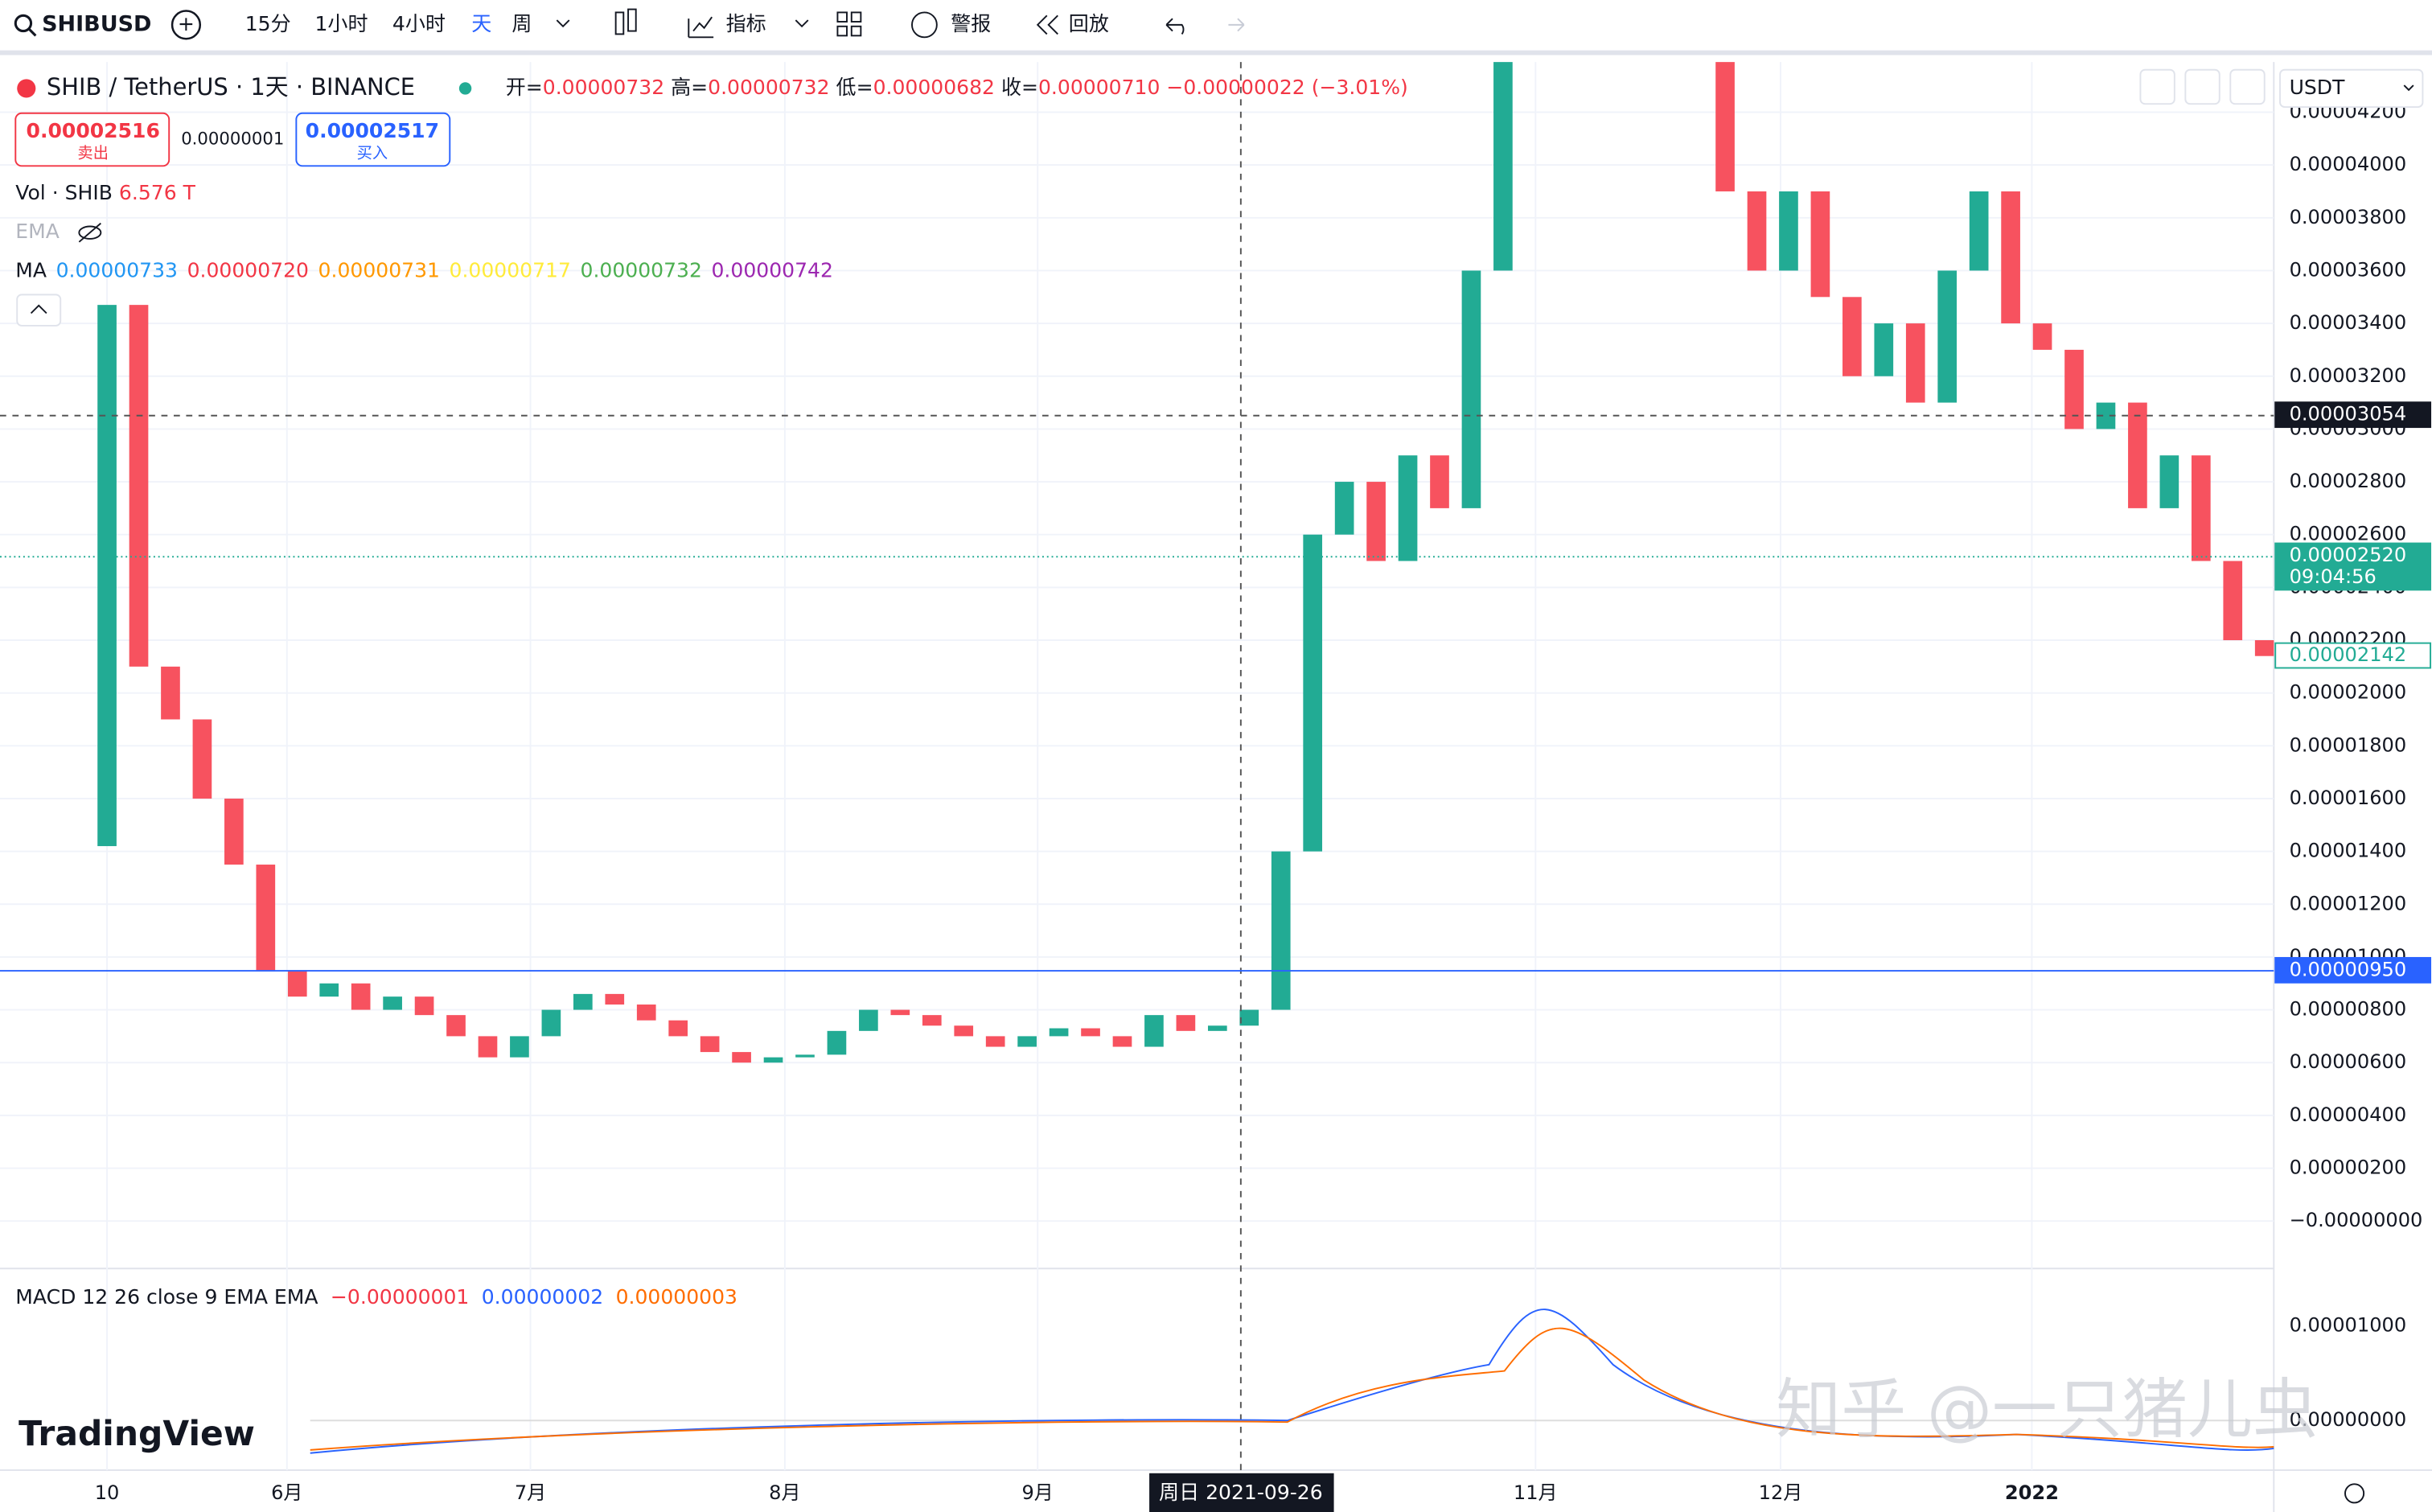  What do you see at coordinates (521, 24) in the screenshot?
I see `interval: 周` at bounding box center [521, 24].